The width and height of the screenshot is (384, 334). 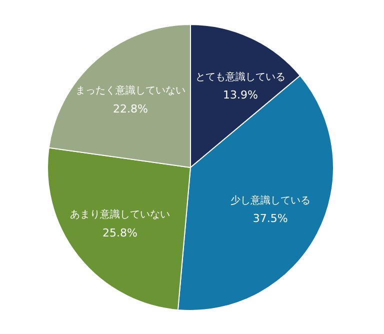 What do you see at coordinates (120, 233) in the screenshot?
I see `data-label: 25.8%` at bounding box center [120, 233].